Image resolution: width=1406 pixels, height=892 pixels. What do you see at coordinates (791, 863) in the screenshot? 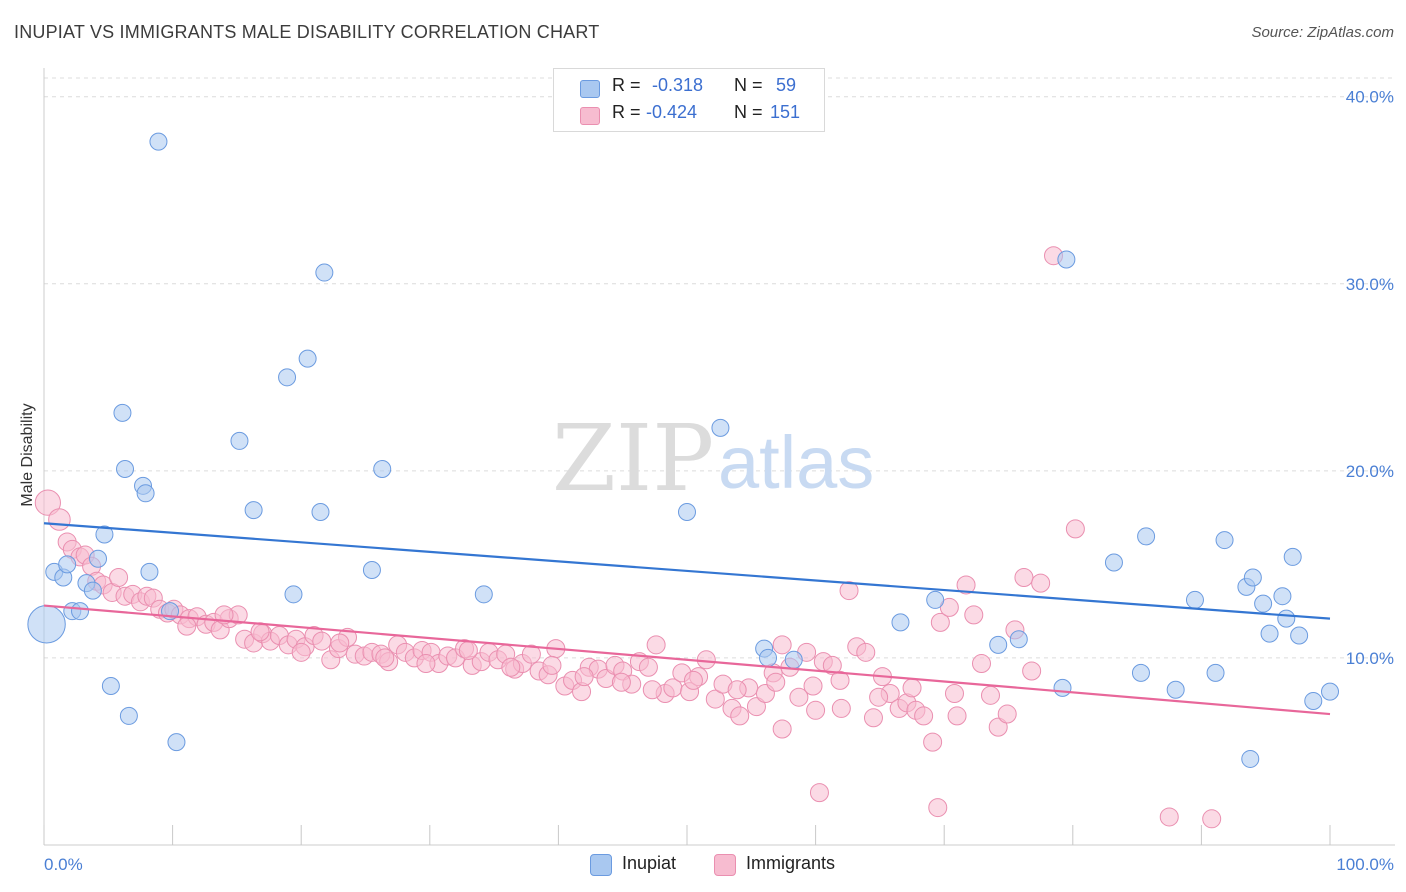
I see `legend-immigrants-label: Immigrants` at bounding box center [791, 863].